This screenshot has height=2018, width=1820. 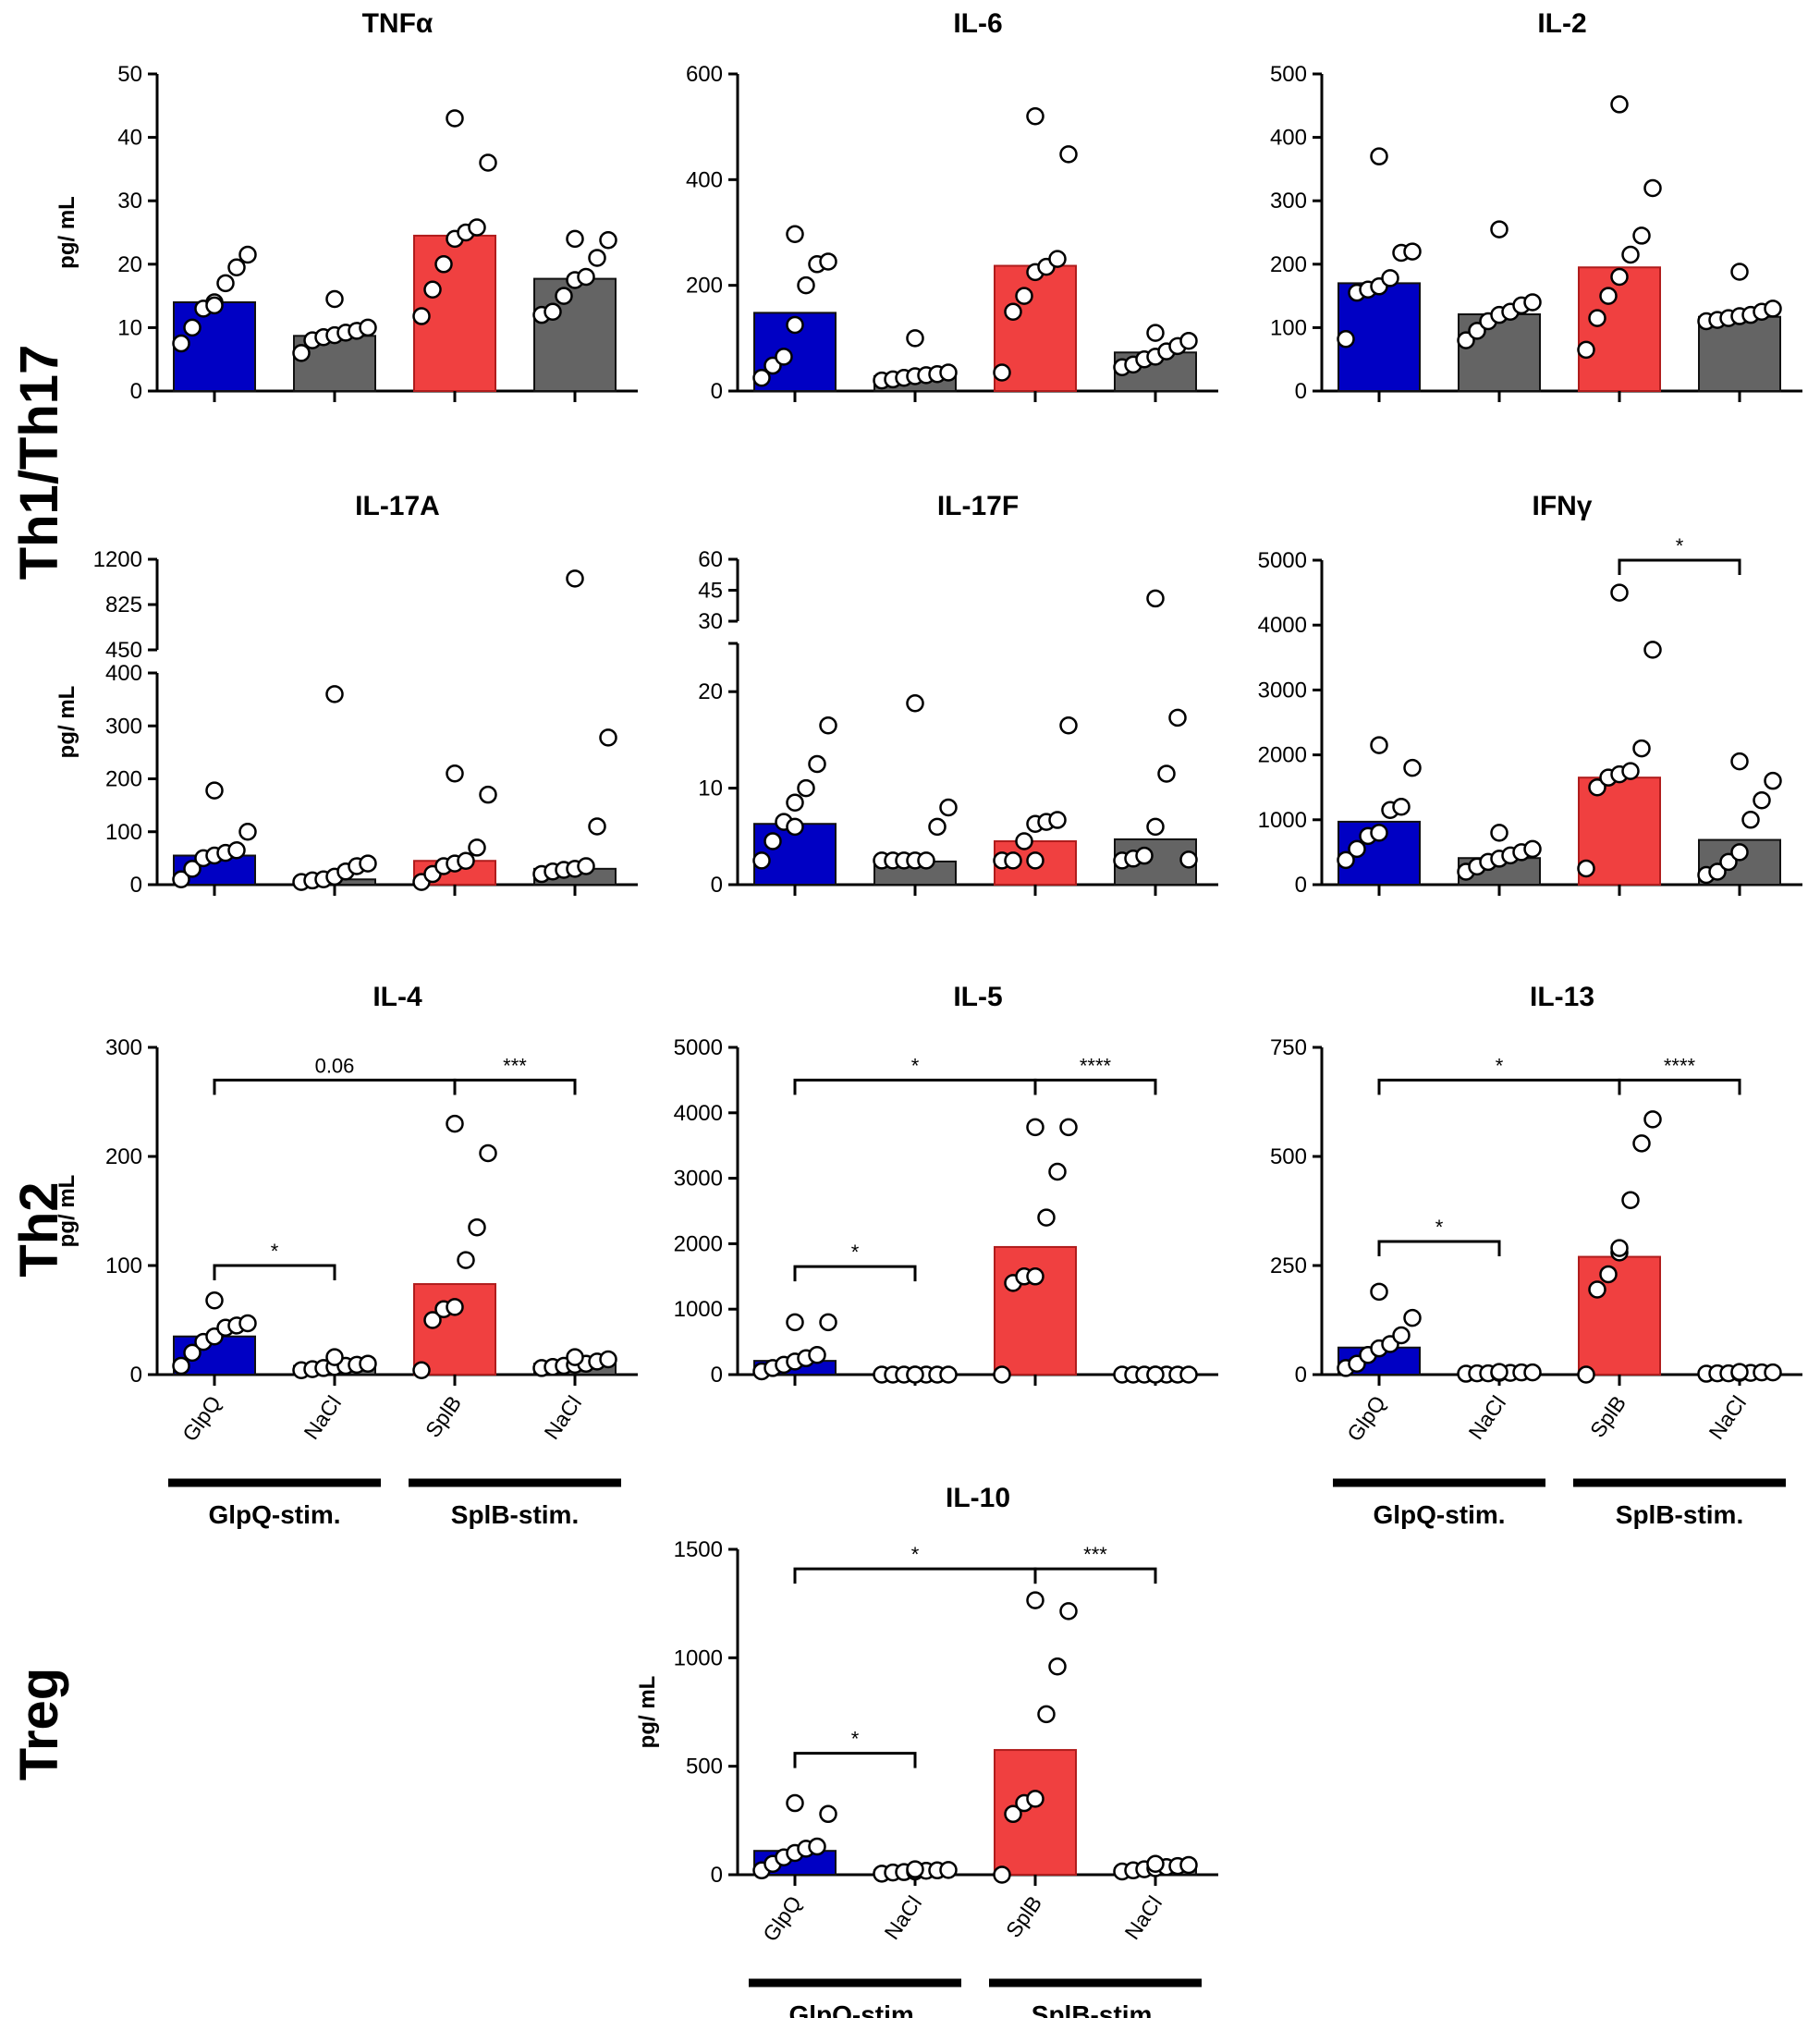 What do you see at coordinates (978, 506) in the screenshot?
I see `panel-title: IL-17F` at bounding box center [978, 506].